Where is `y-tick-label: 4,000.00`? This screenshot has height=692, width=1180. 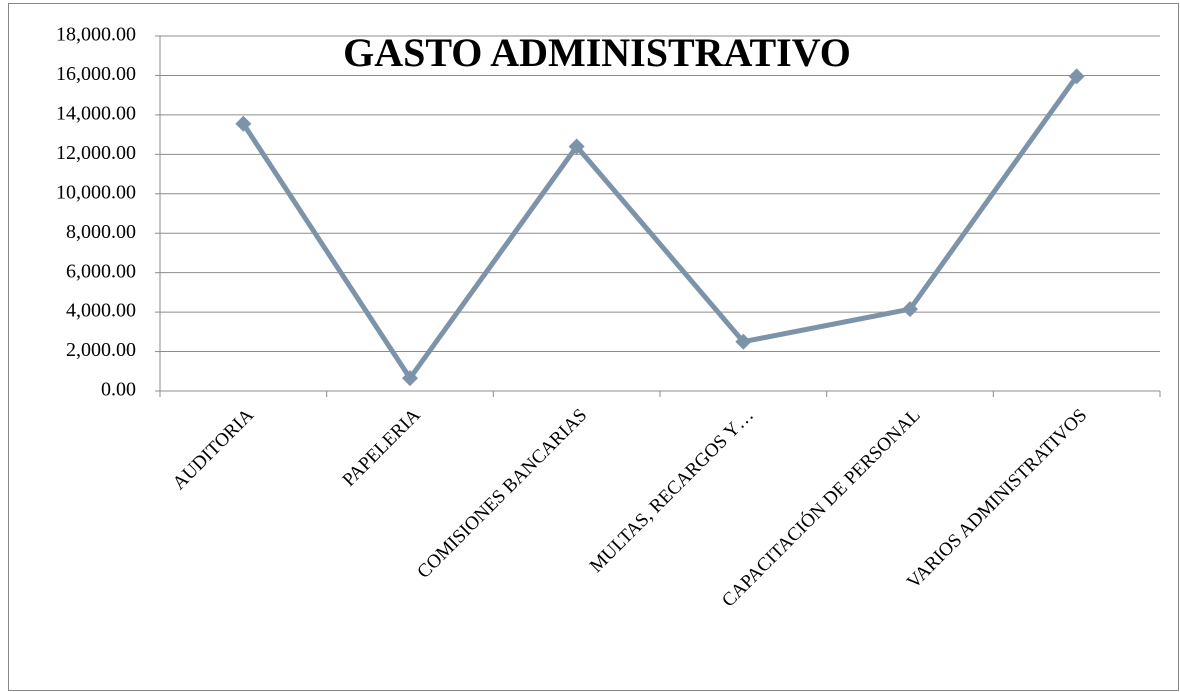
y-tick-label: 4,000.00 is located at coordinates (101, 311).